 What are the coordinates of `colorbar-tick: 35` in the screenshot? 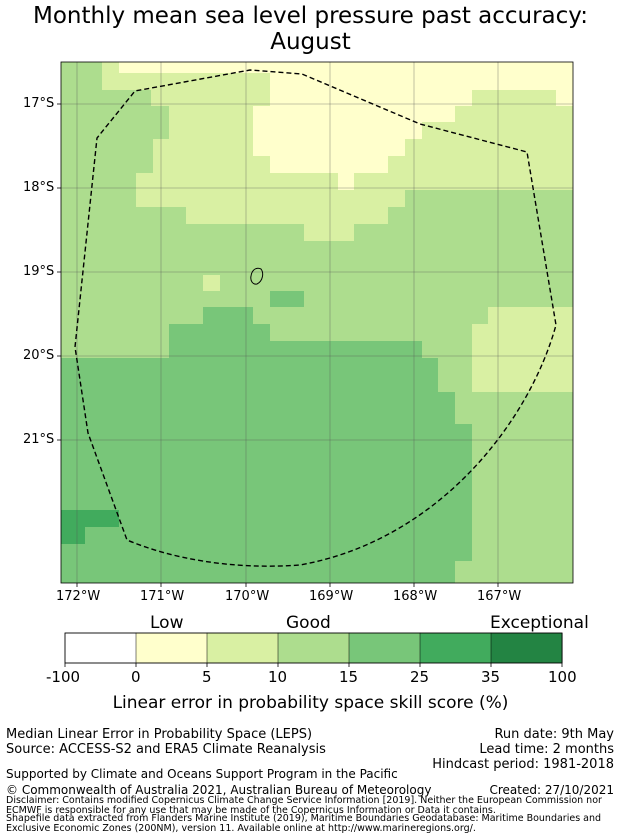 It's located at (491, 677).